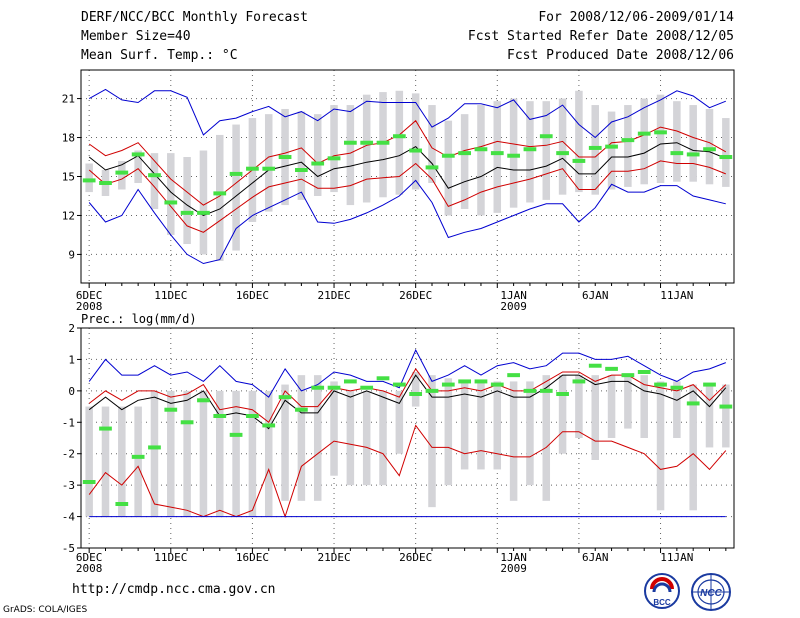 The image size is (800, 618). I want to click on grads-credit: GrADS: COLA/IGES, so click(45, 610).